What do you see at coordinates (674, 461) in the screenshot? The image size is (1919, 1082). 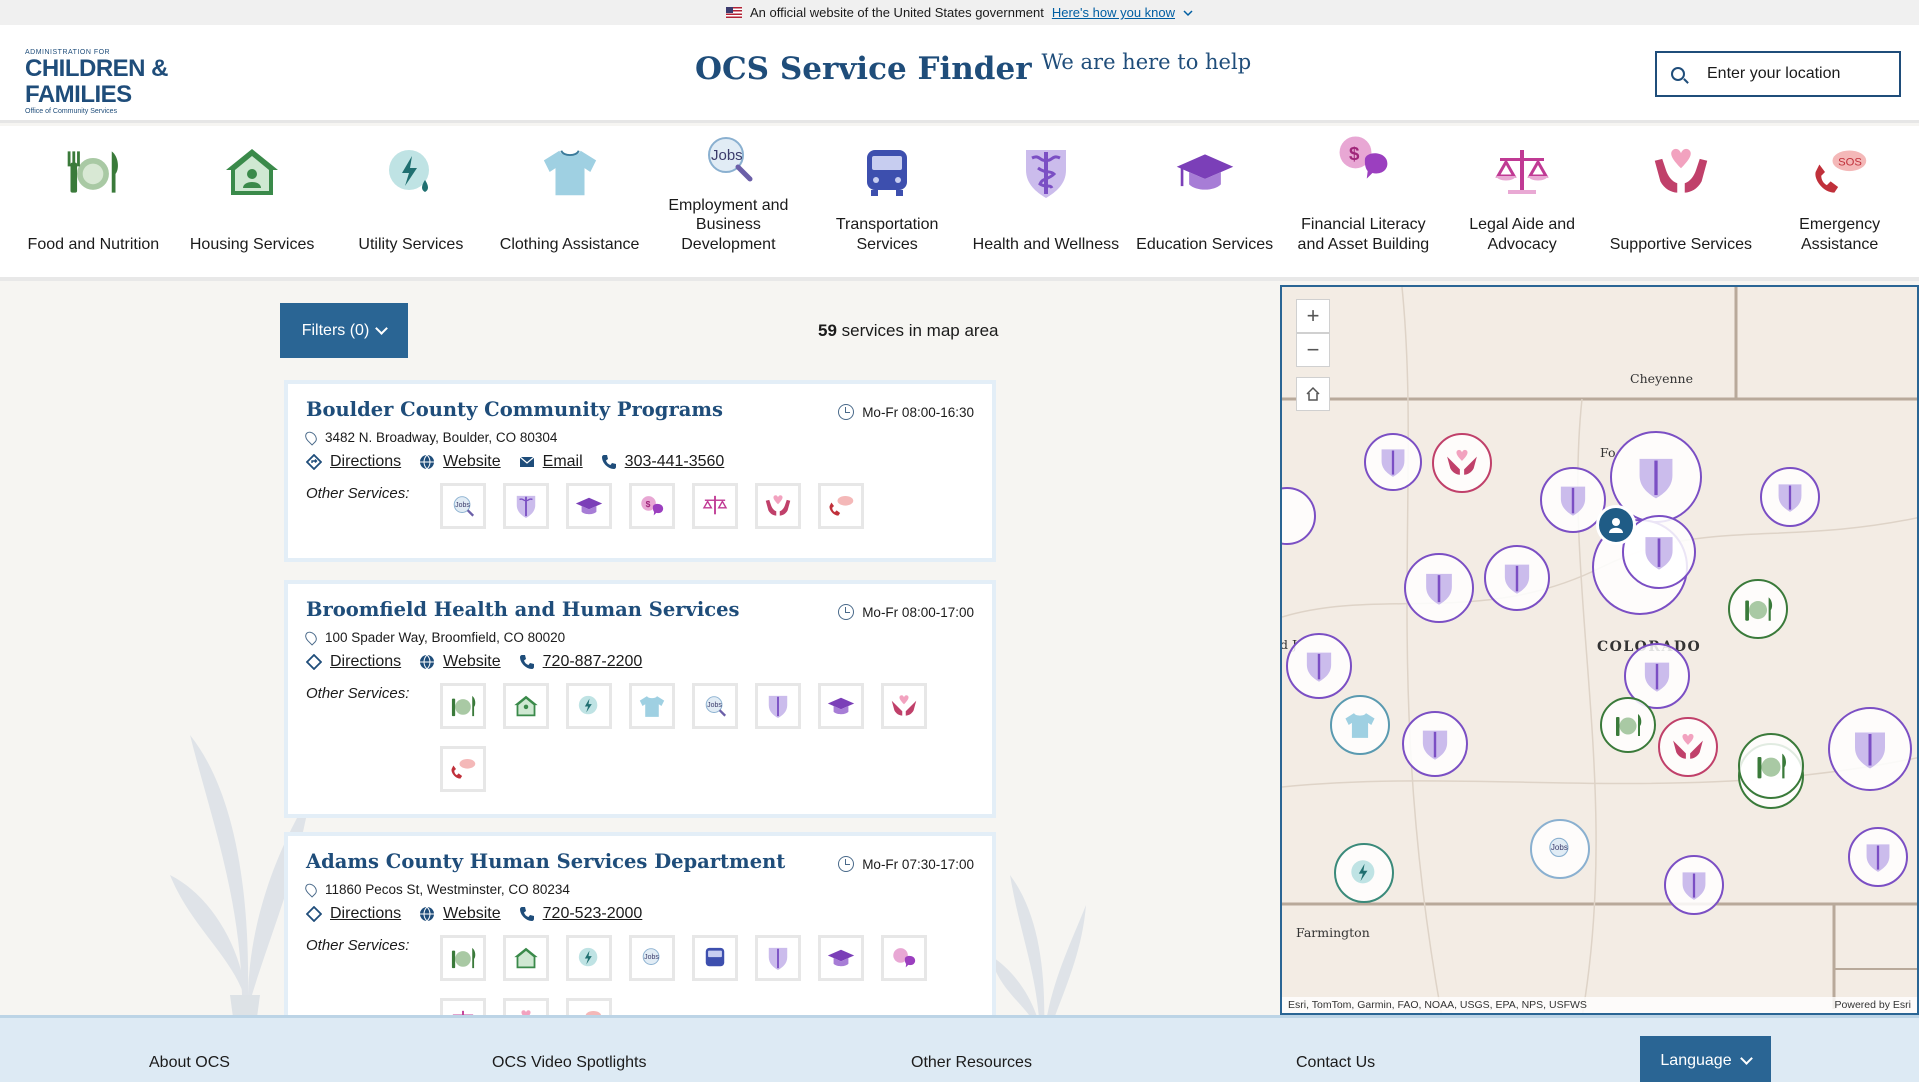 I see `phone-text: 303-441-3560` at bounding box center [674, 461].